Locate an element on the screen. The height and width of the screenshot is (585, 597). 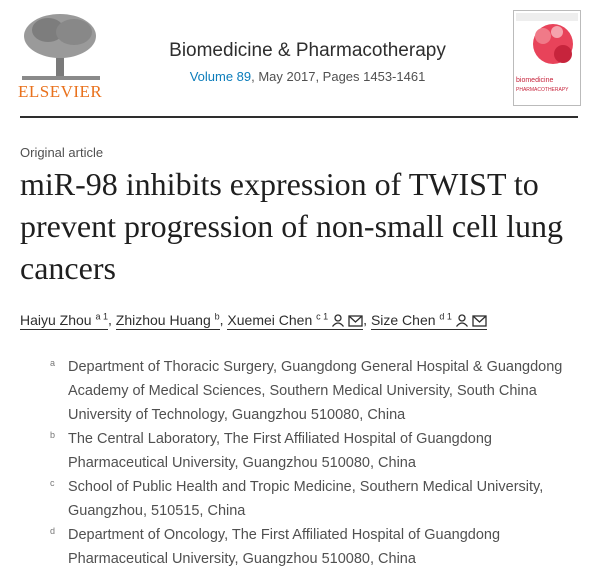
author-name: Haiyu Zhou a 1 is located at coordinates (64, 320).